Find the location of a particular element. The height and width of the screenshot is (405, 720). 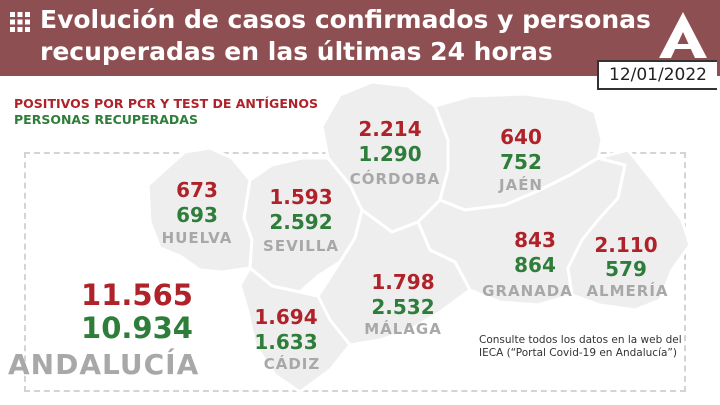

cordoba-recovered: 1.290 is located at coordinates (390, 154).